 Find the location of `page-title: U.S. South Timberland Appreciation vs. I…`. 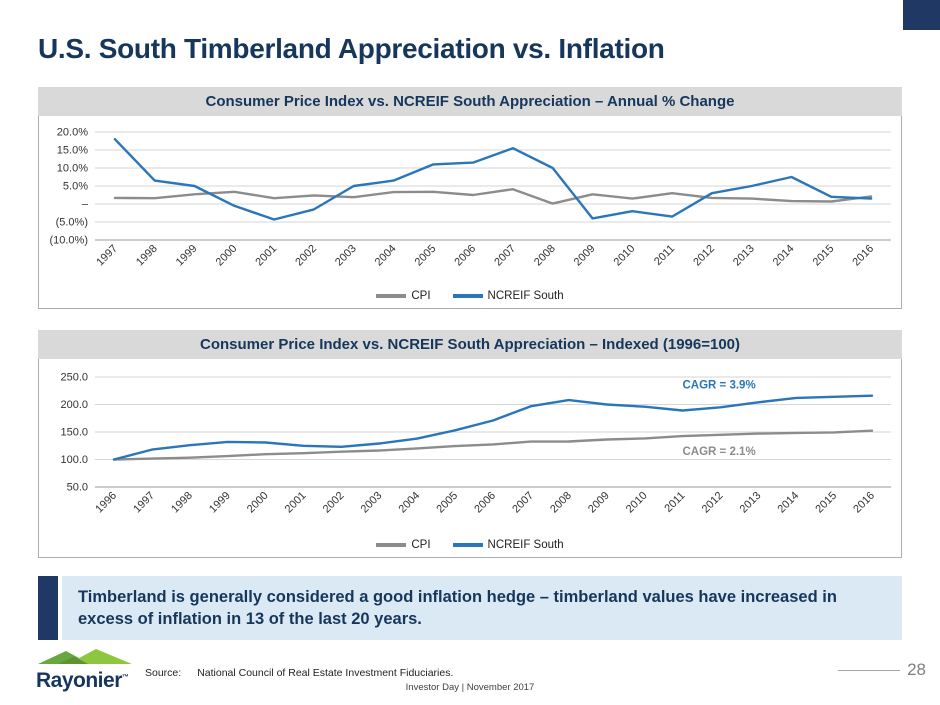

page-title: U.S. South Timberland Appreciation vs. I… is located at coordinates (351, 48).